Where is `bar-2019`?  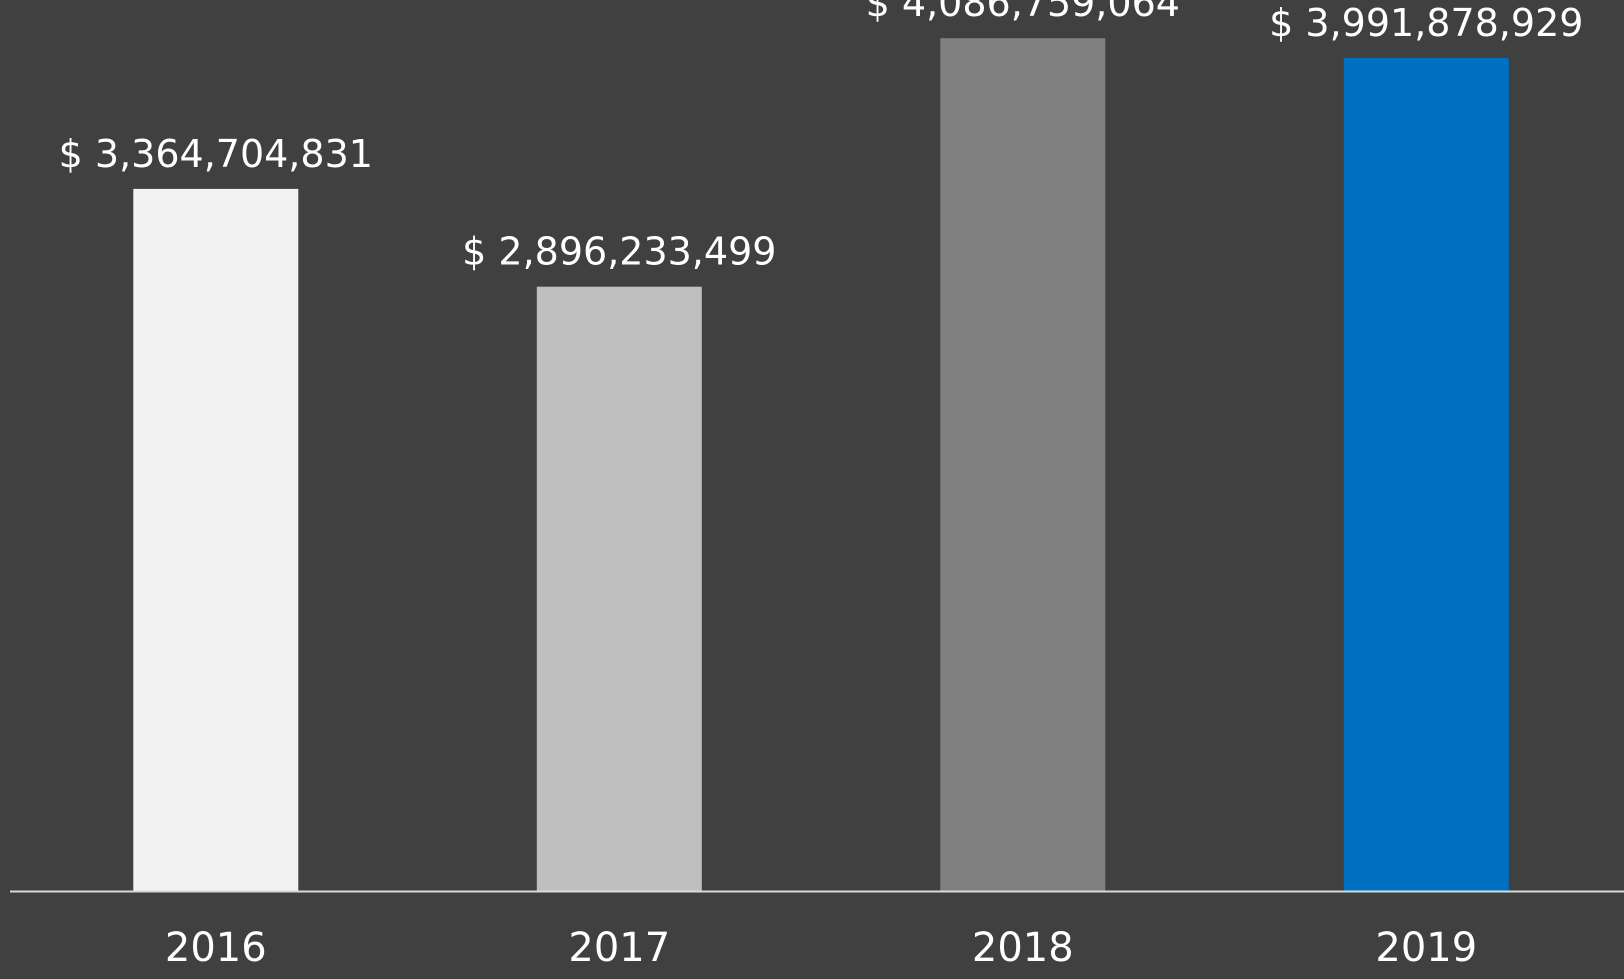
bar-2019 is located at coordinates (1426, 474).